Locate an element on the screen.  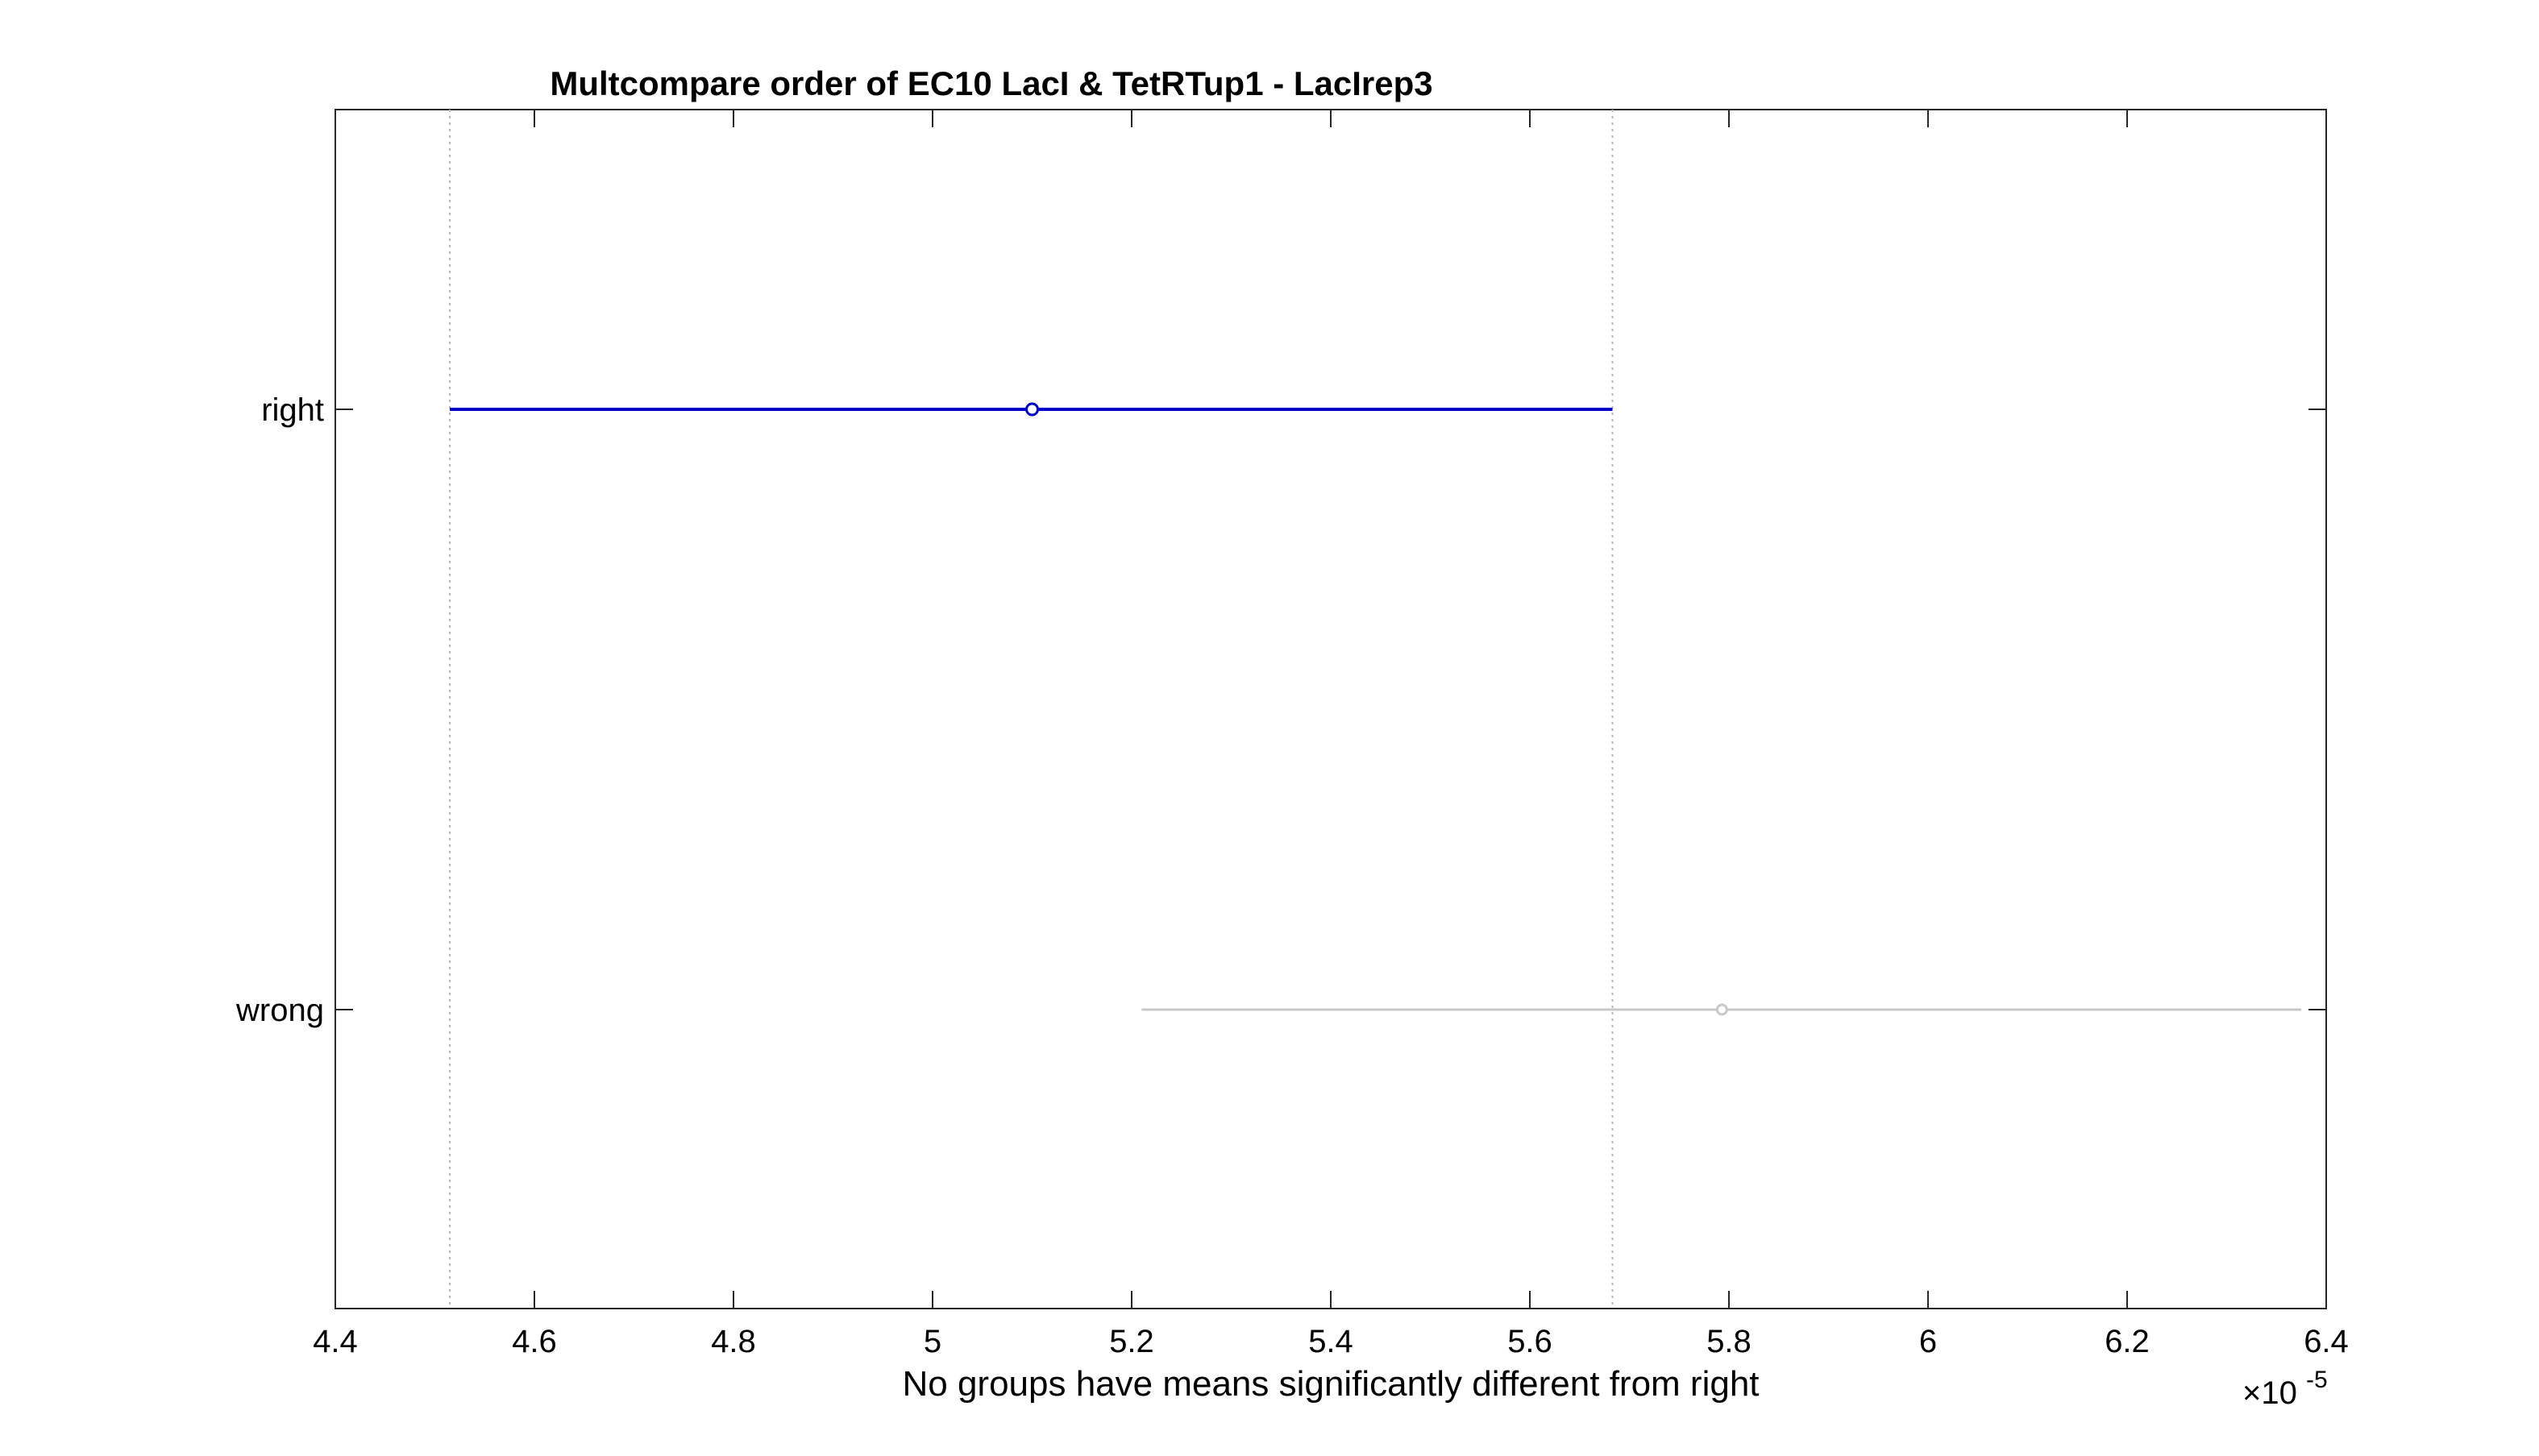
x-tick-label: 5.2 is located at coordinates (1131, 1341).